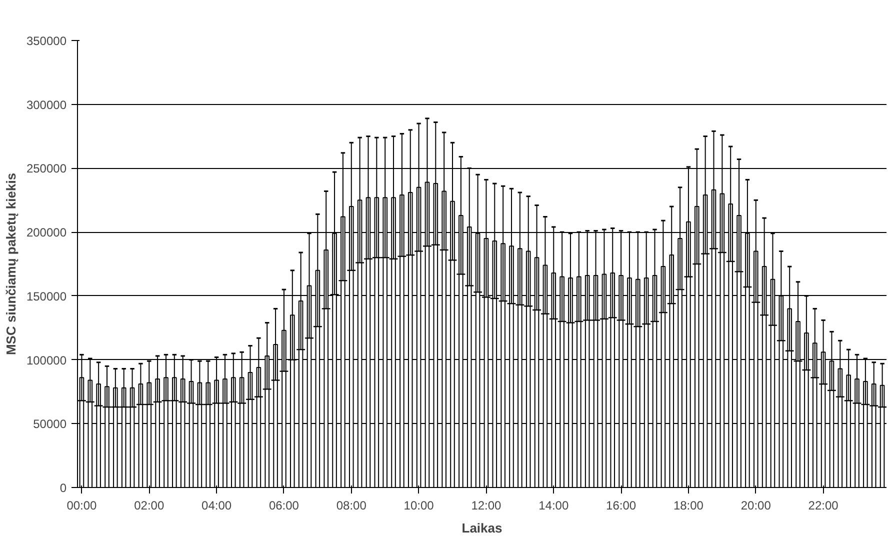 The image size is (891, 538). Describe the element at coordinates (482, 528) in the screenshot. I see `x-axis-title: Laikas` at that location.